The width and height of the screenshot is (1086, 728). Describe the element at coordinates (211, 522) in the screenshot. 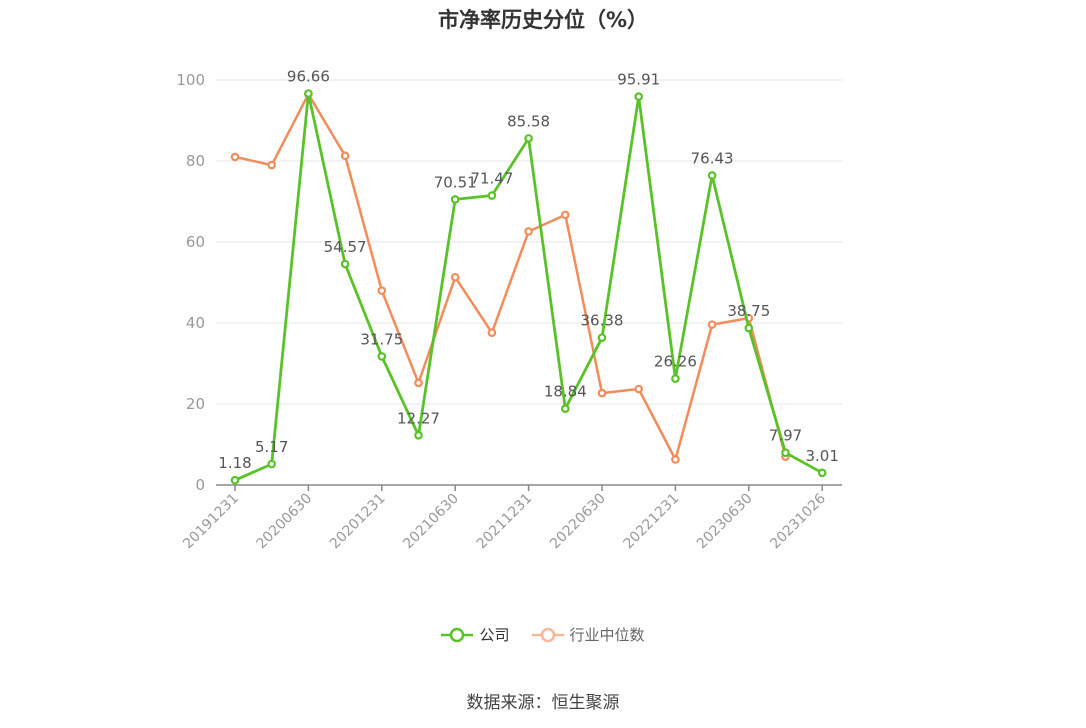

I see `x-tick-label: 20191231` at that location.